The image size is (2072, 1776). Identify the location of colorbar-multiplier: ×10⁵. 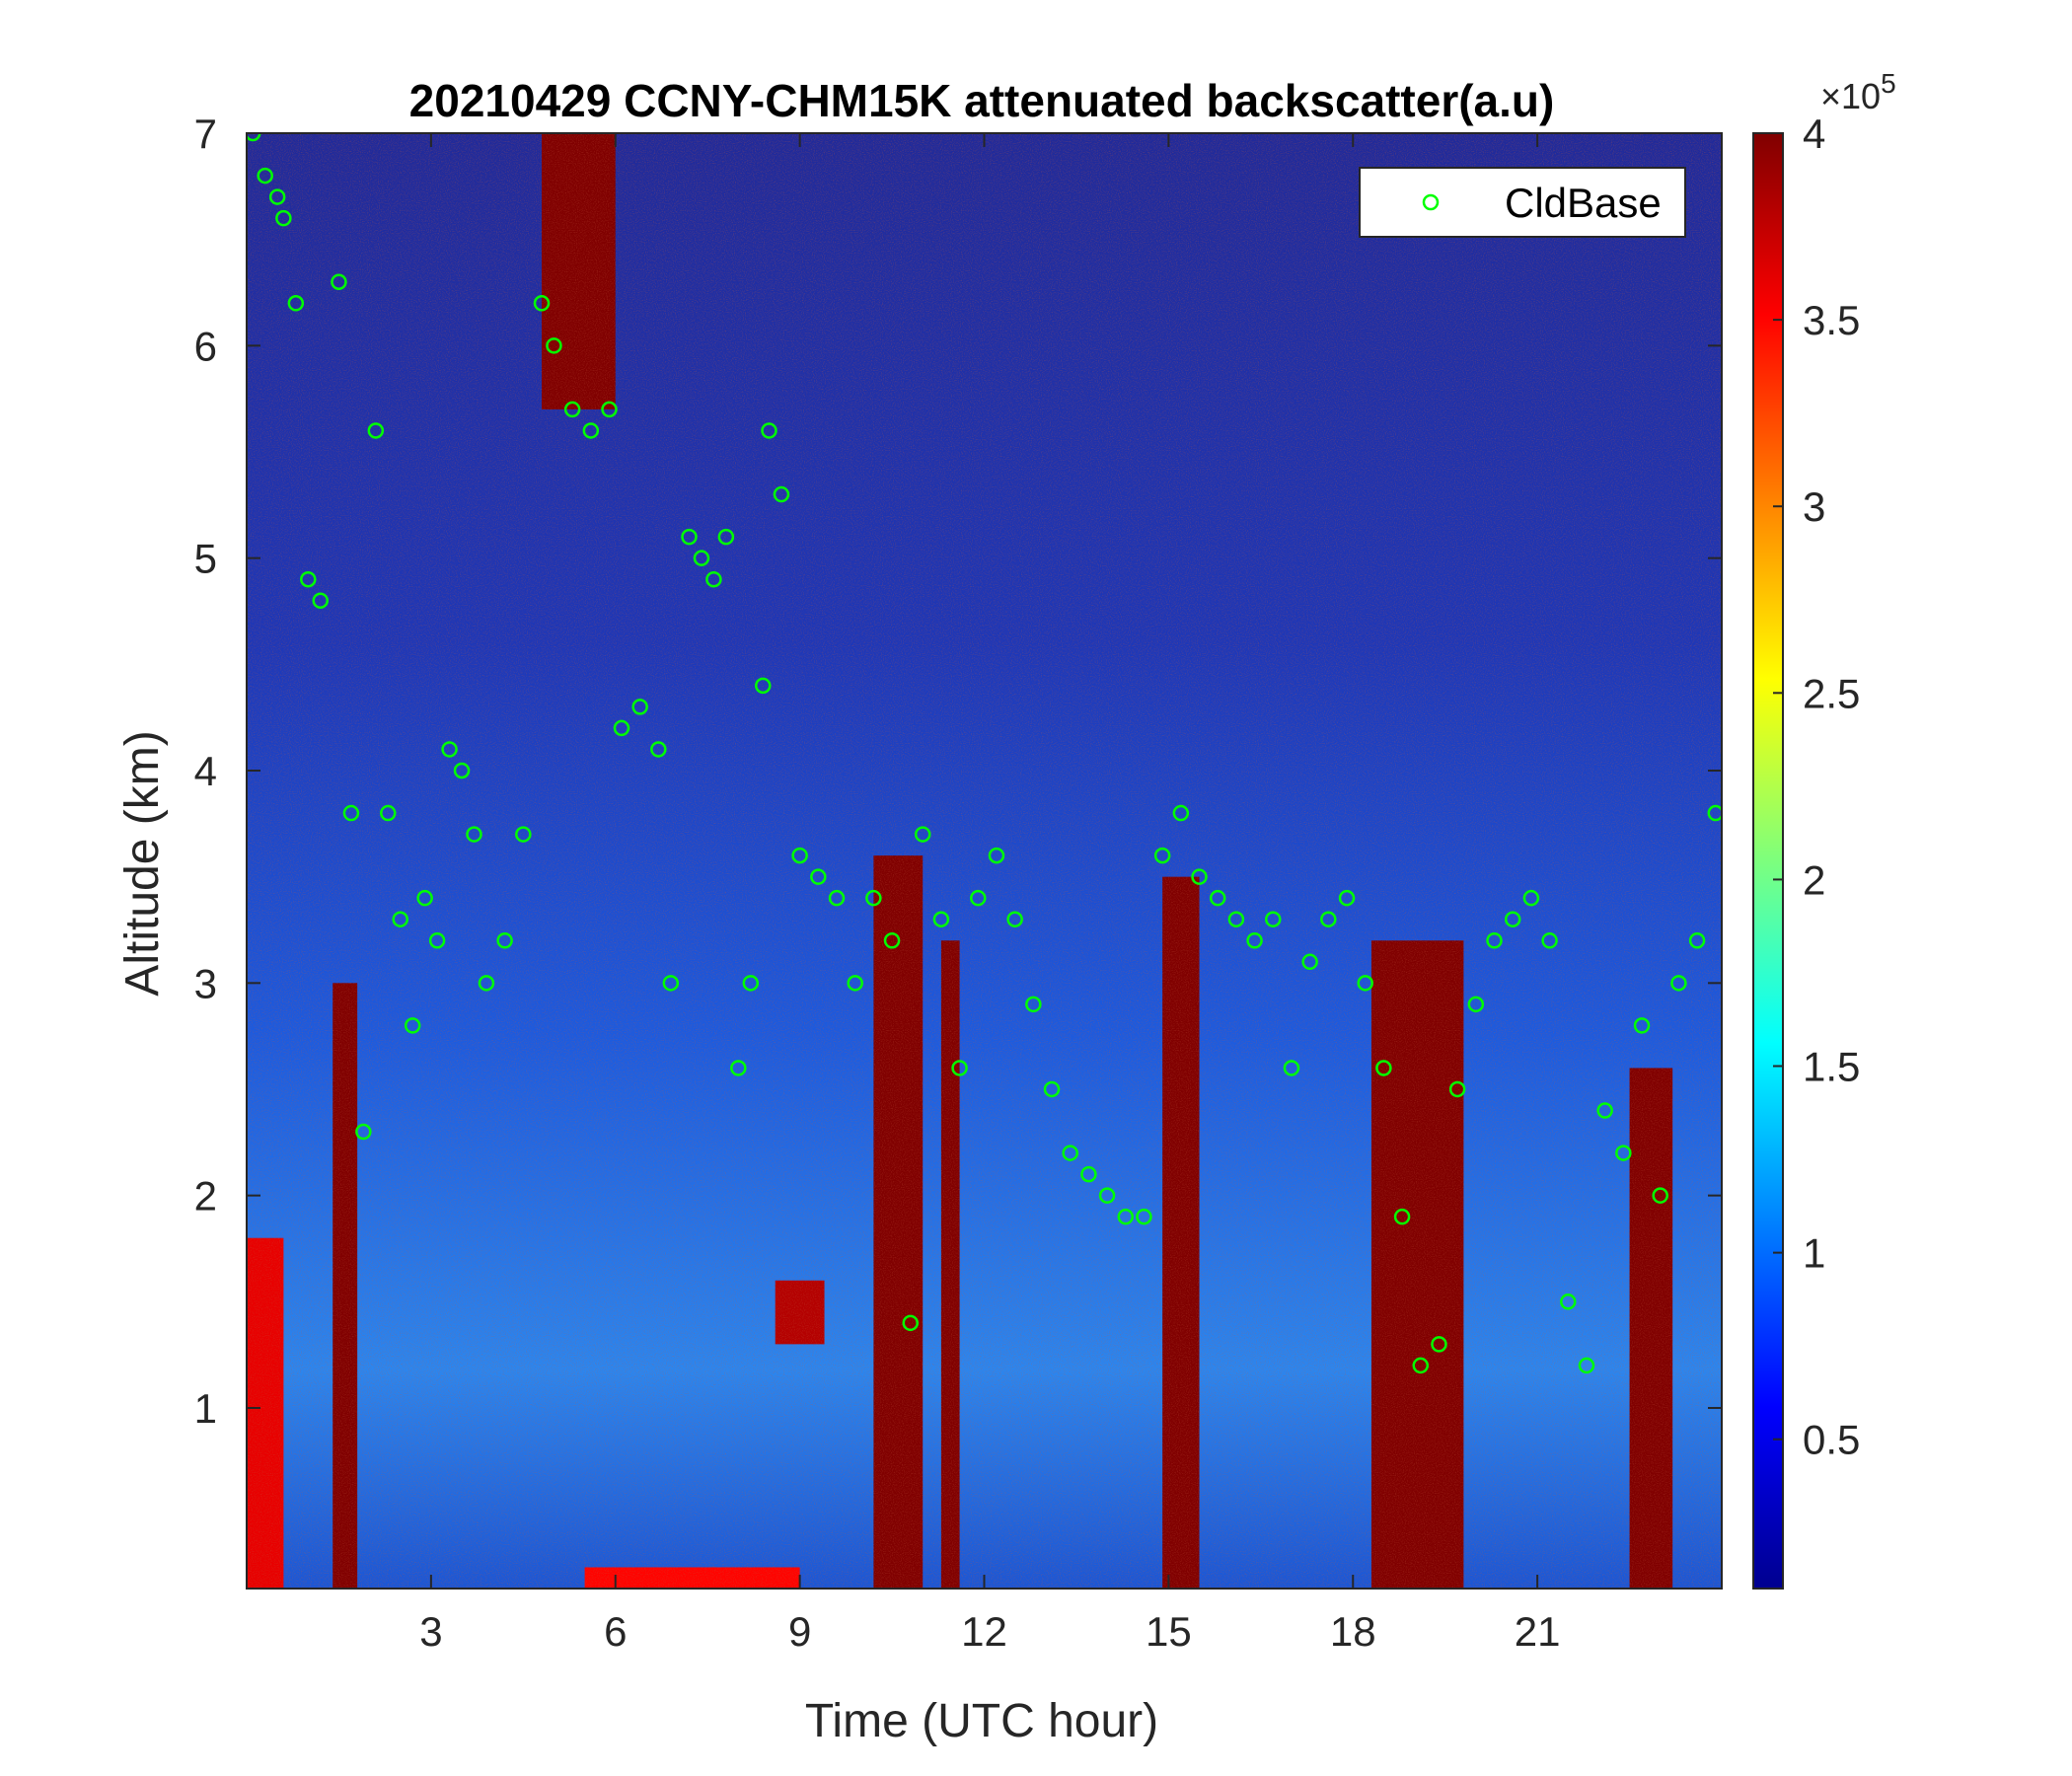
(1858, 92).